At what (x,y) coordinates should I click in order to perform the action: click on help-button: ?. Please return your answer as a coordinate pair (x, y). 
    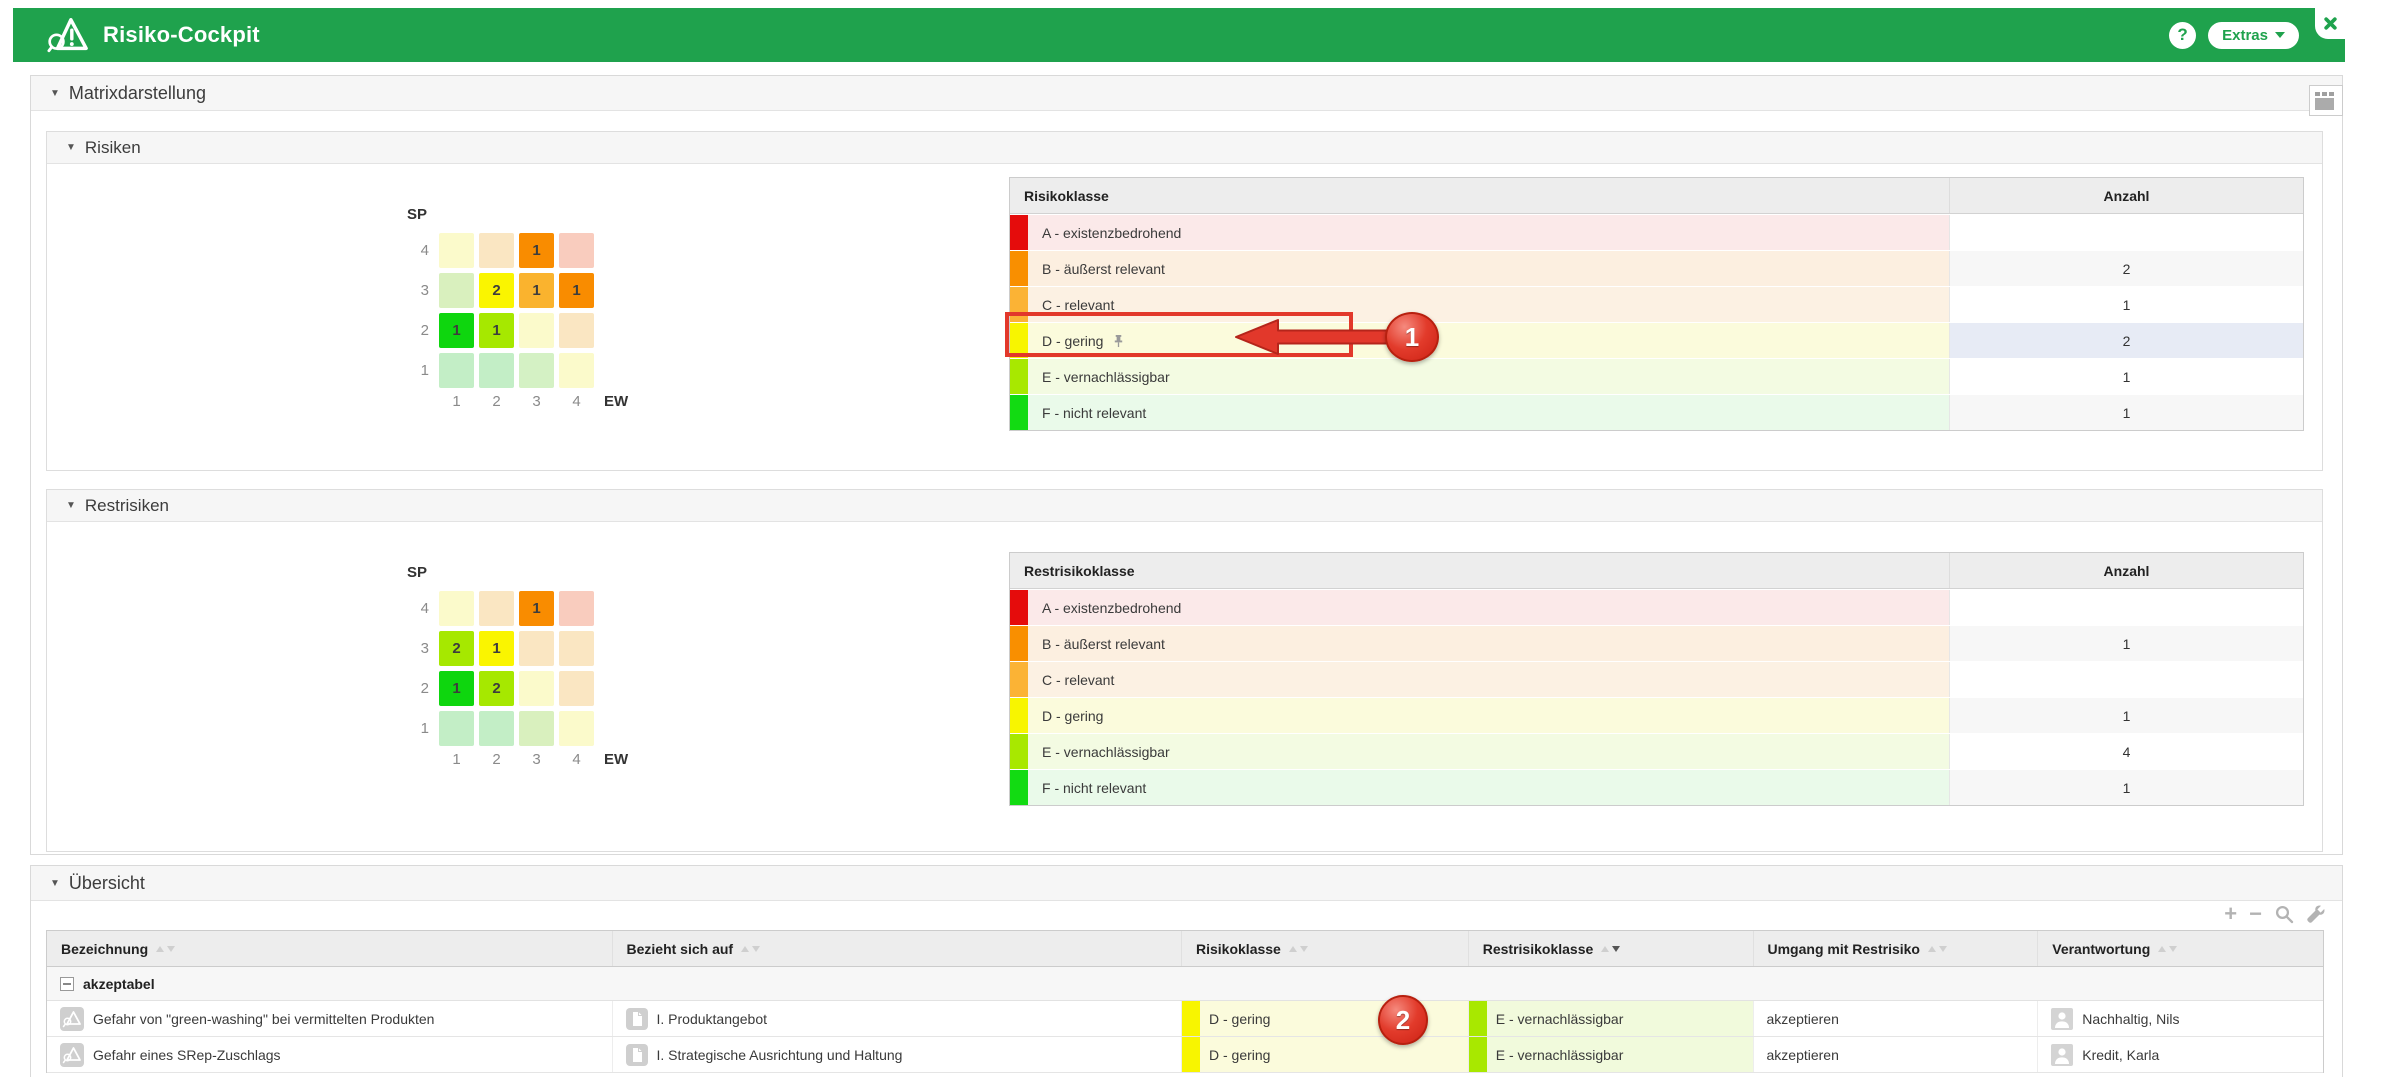
    Looking at the image, I should click on (2183, 35).